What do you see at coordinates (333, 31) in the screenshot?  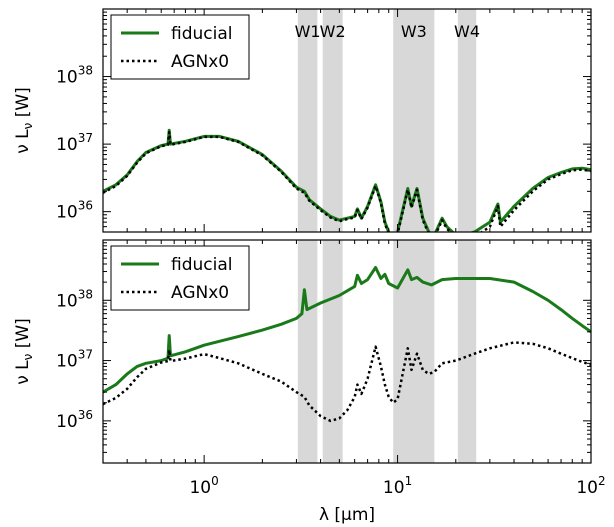 I see `band-label-w2: W2` at bounding box center [333, 31].